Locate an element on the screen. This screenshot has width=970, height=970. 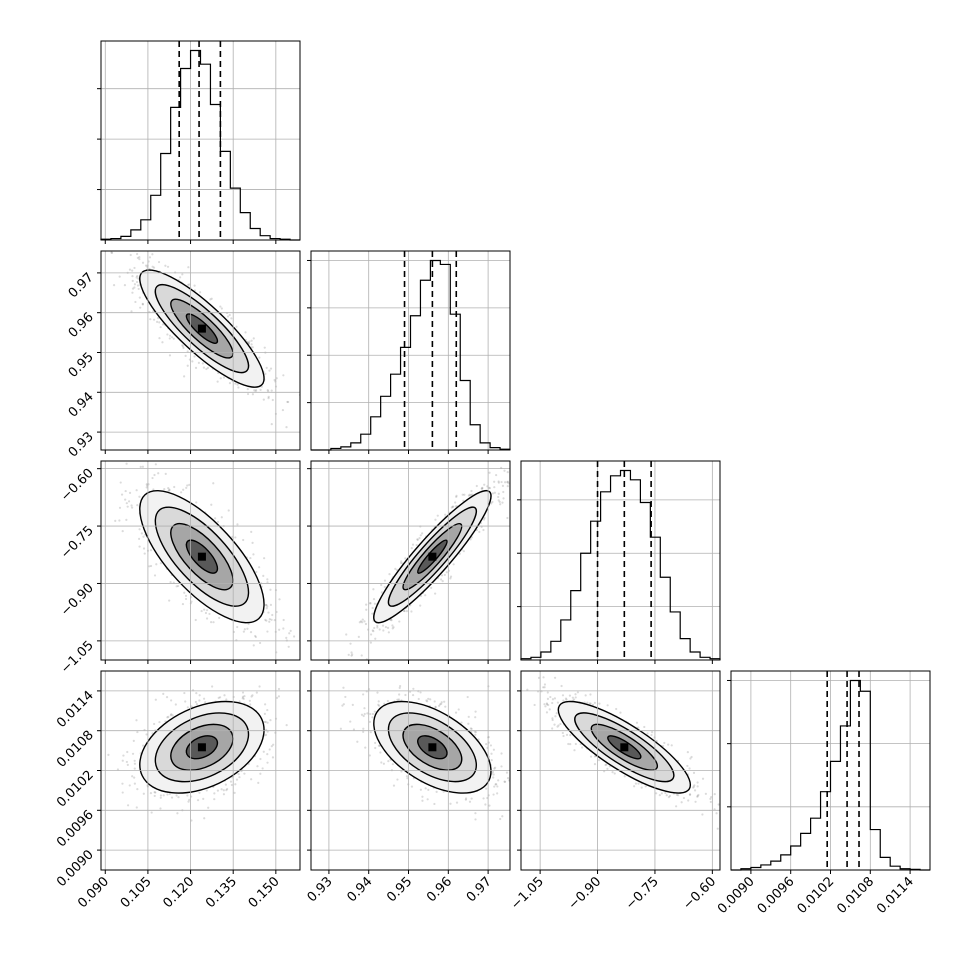
density-peak is located at coordinates (432, 556).